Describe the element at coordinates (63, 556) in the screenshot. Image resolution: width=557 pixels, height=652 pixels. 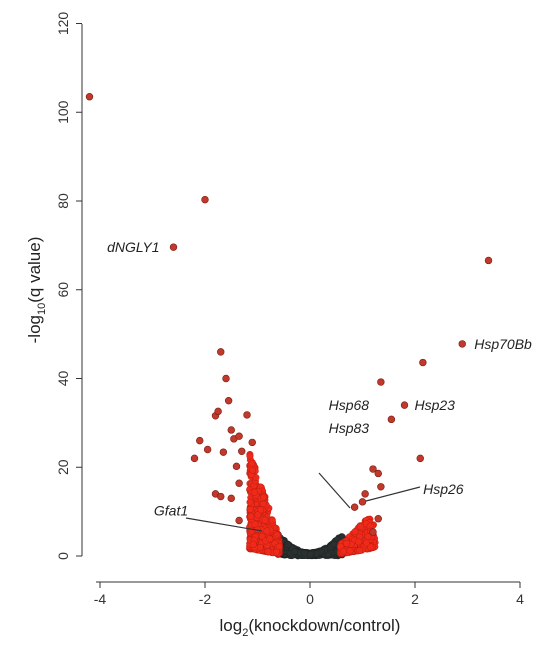
I see `y-tick-label: 0` at that location.